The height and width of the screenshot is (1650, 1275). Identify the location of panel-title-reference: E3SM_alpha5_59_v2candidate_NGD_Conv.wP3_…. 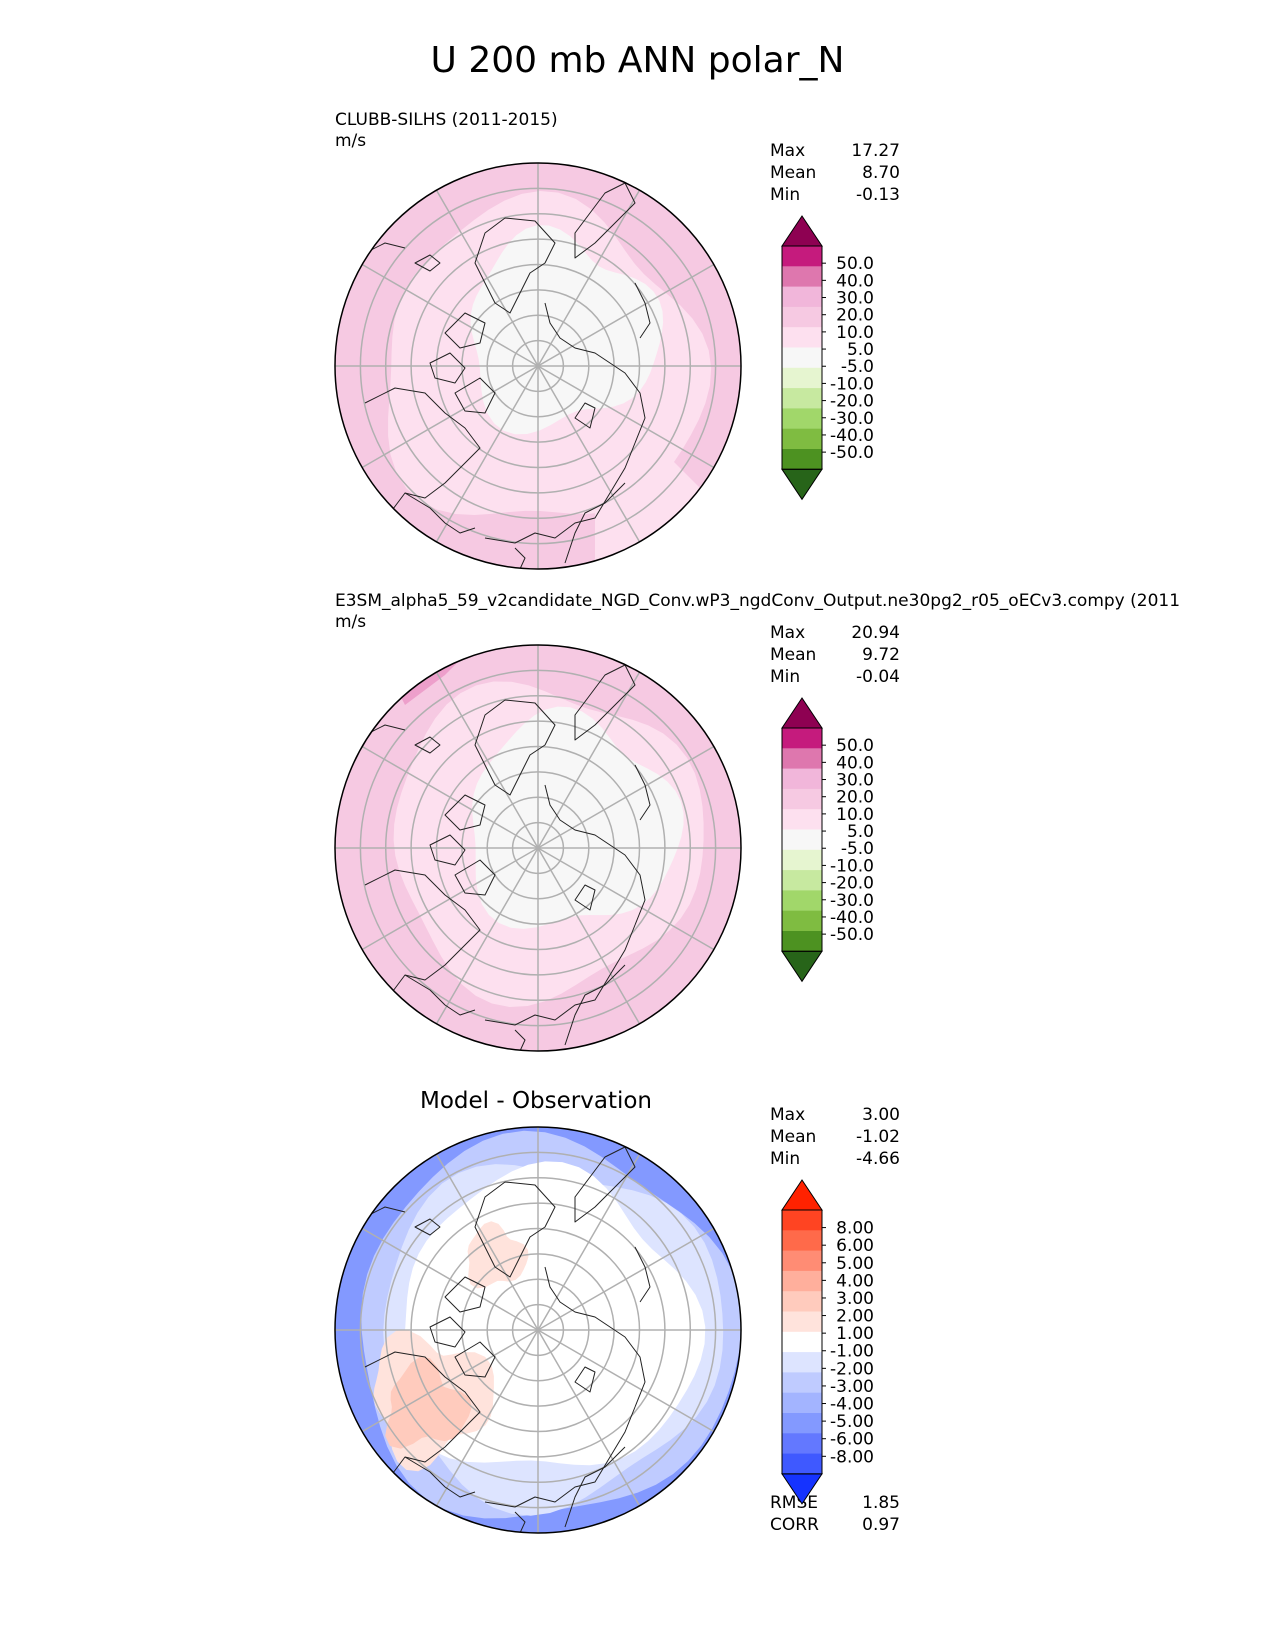
(757, 612).